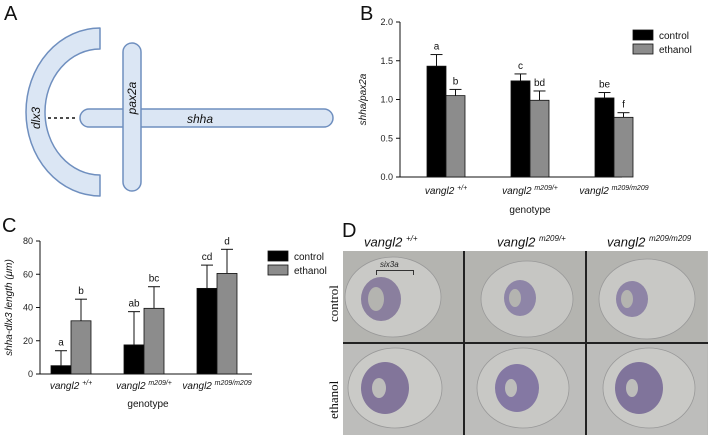 The height and width of the screenshot is (435, 708). I want to click on row-label-ethanol: ethanol, so click(333, 399).